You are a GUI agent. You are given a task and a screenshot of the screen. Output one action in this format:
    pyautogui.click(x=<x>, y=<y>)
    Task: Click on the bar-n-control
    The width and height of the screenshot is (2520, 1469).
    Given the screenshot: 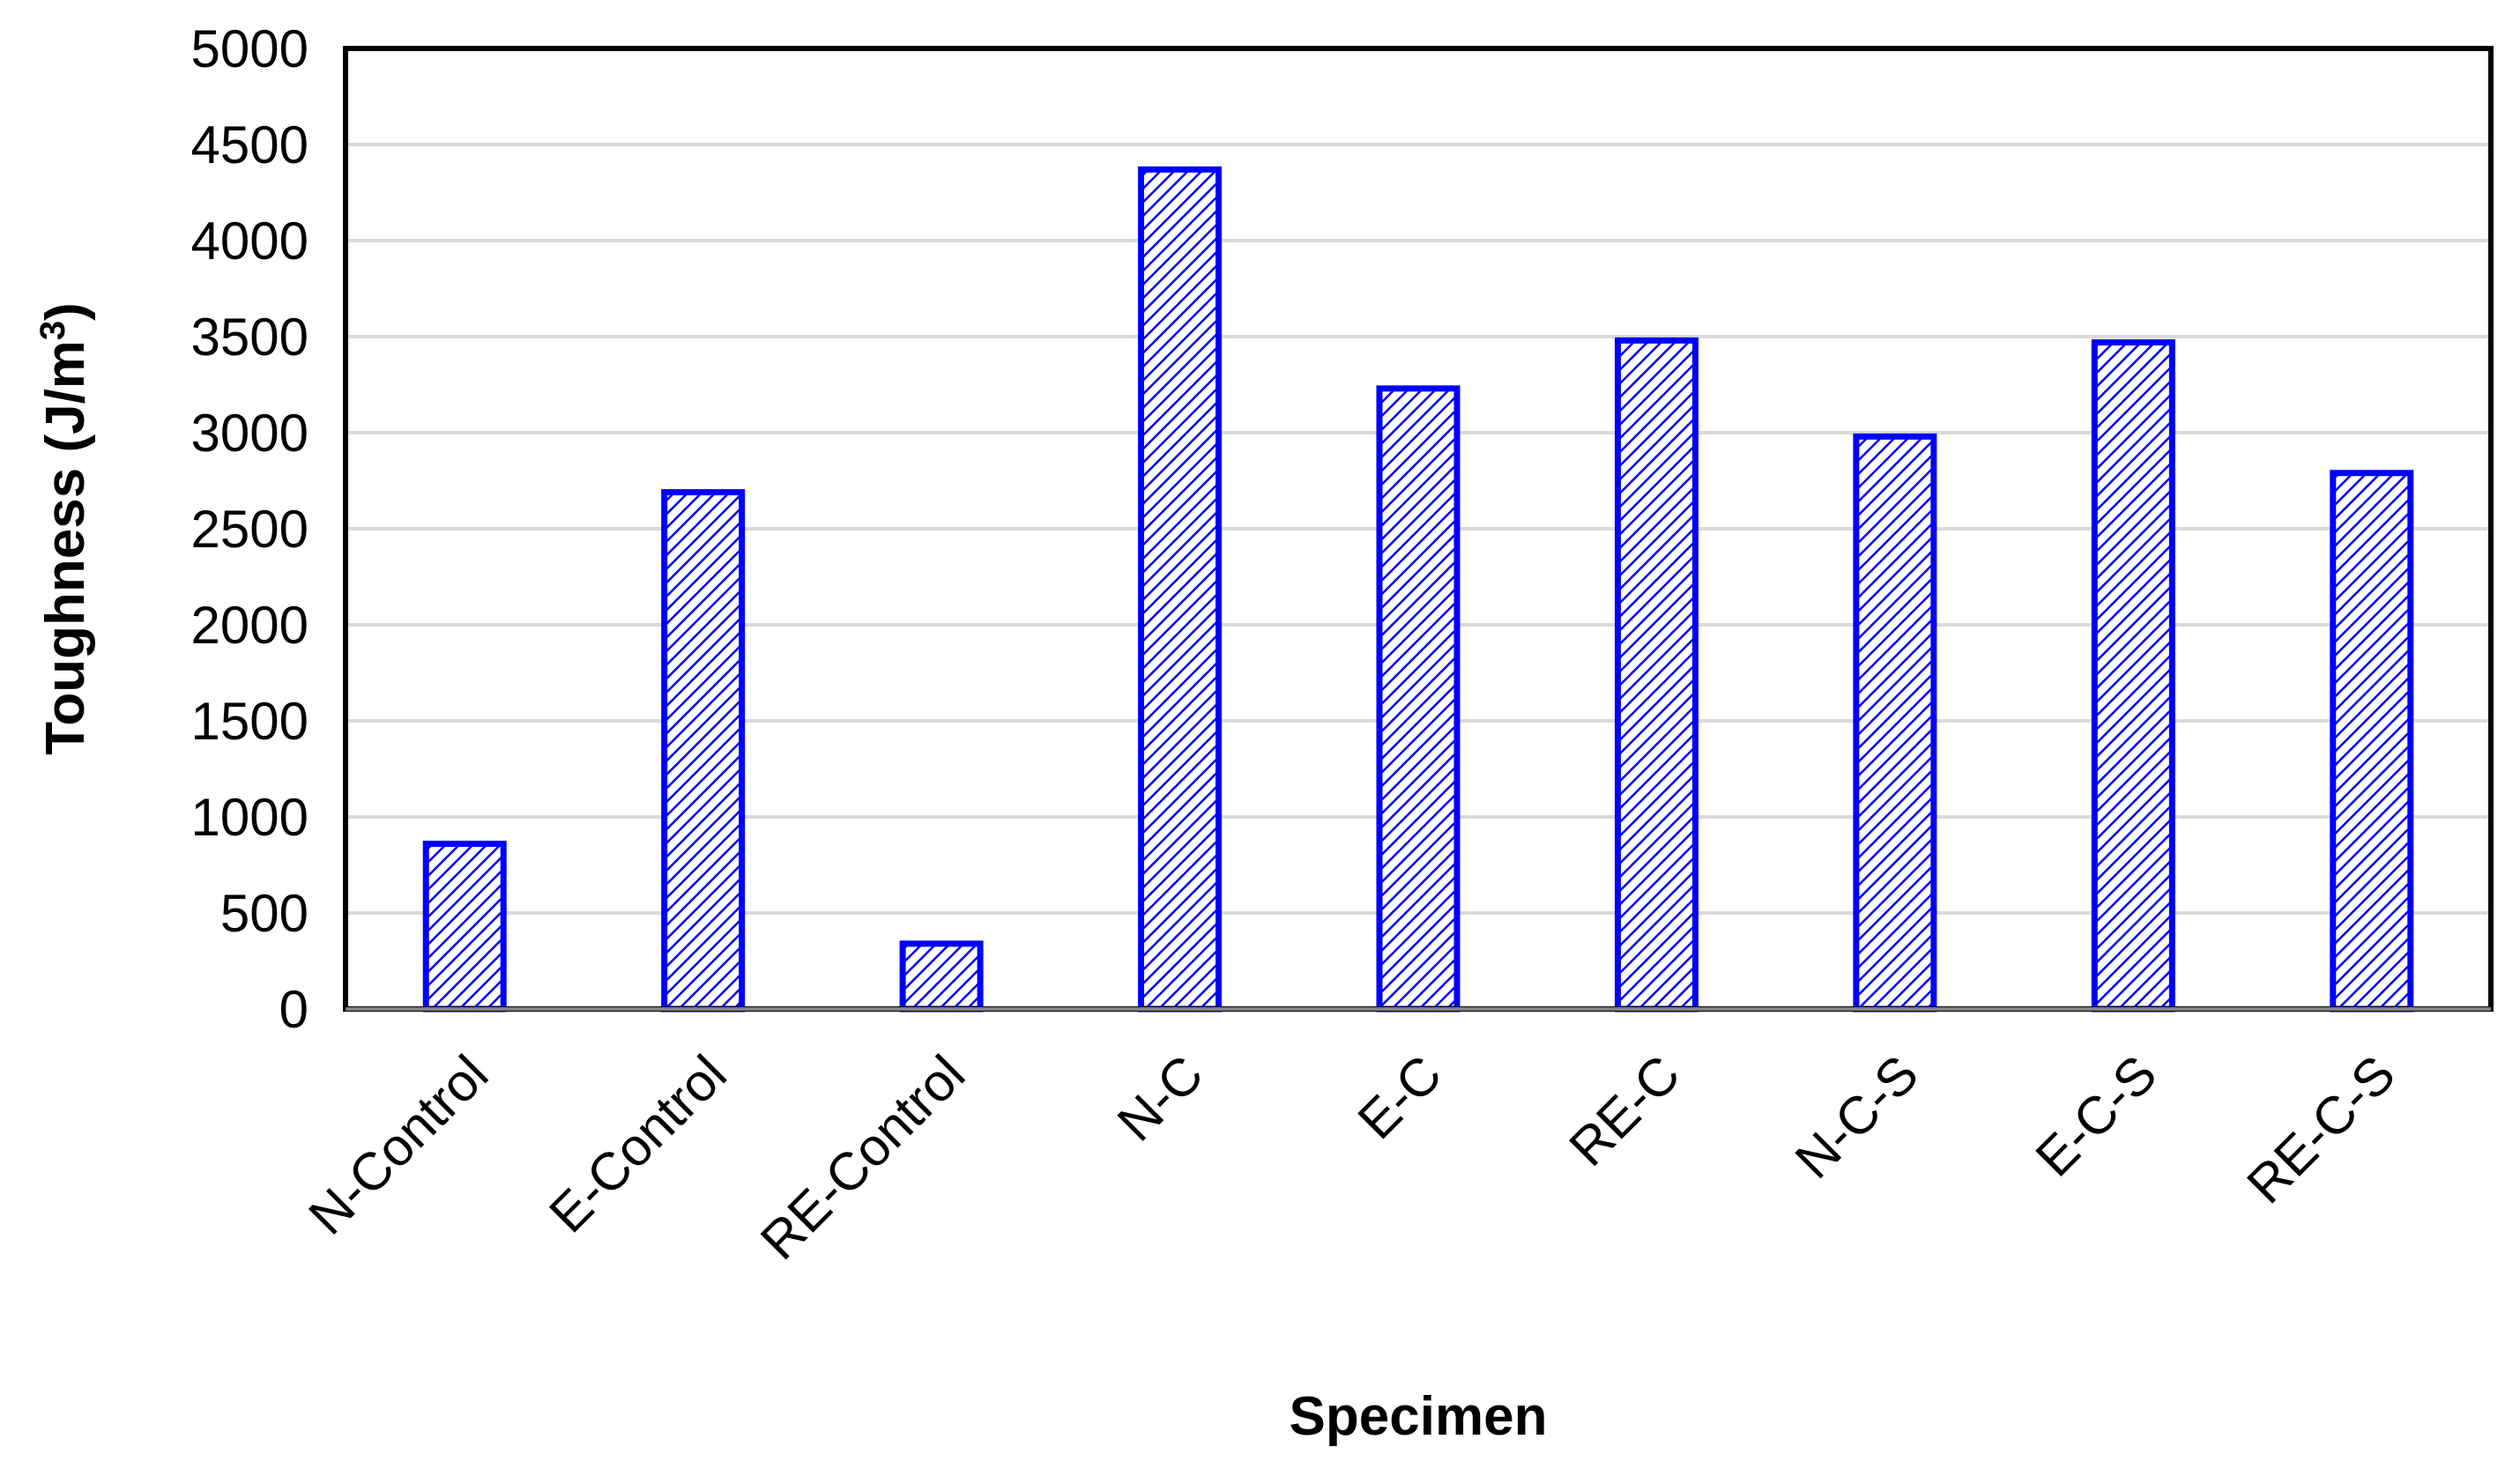 What is the action you would take?
    pyautogui.click(x=464, y=927)
    